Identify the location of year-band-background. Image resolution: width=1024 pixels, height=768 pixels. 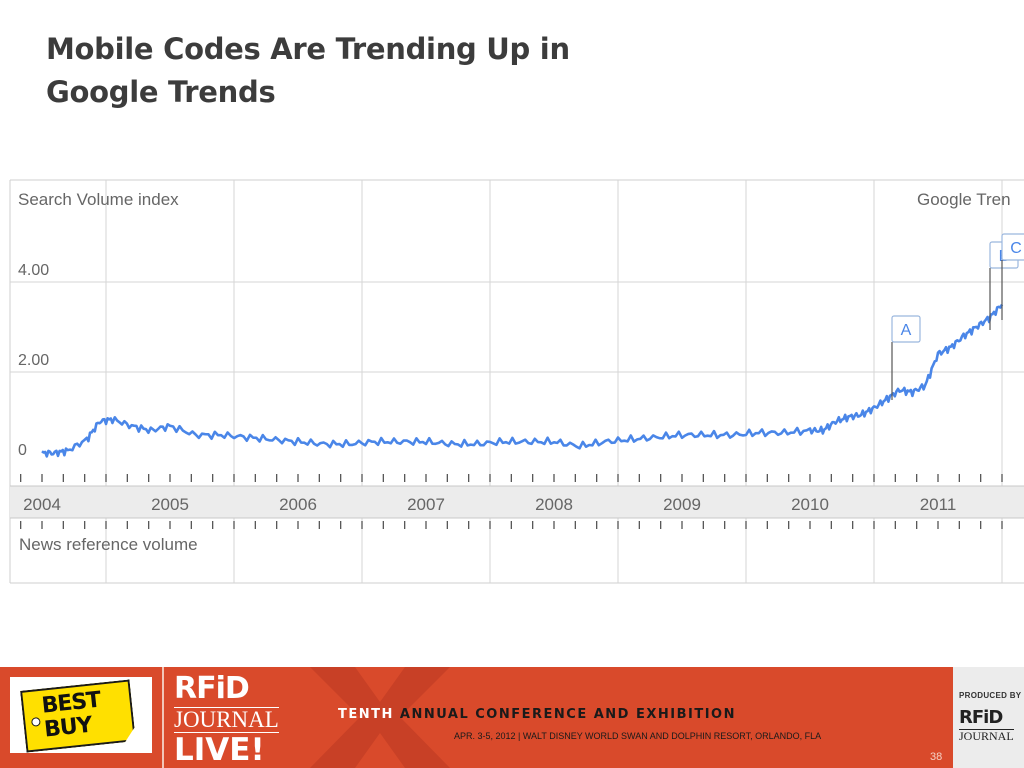
(517, 502).